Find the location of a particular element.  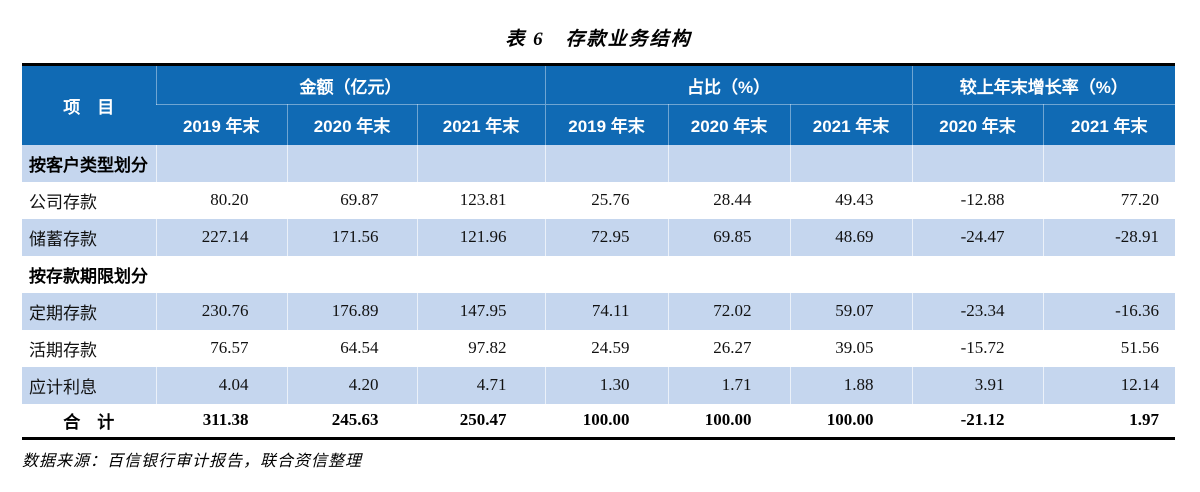

cell: 69.85 is located at coordinates (729, 237).